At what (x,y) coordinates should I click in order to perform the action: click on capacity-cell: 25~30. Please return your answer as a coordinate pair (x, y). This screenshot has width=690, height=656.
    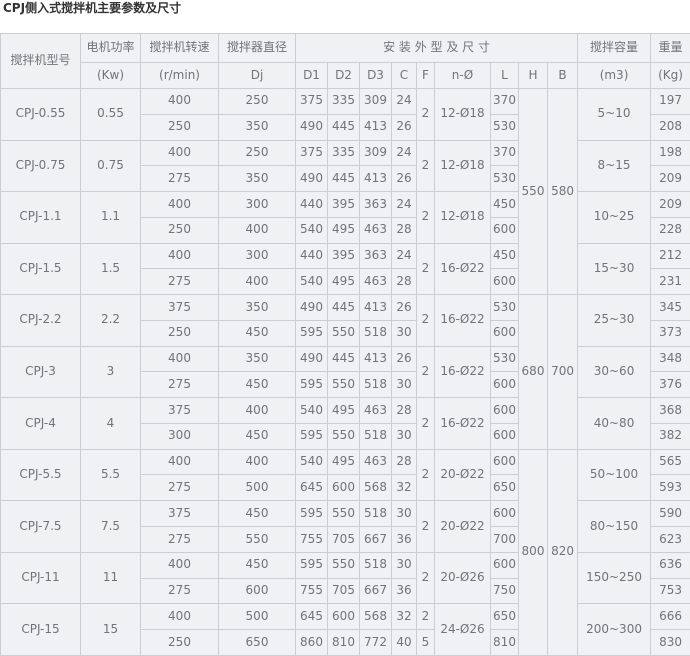
    Looking at the image, I should click on (614, 320).